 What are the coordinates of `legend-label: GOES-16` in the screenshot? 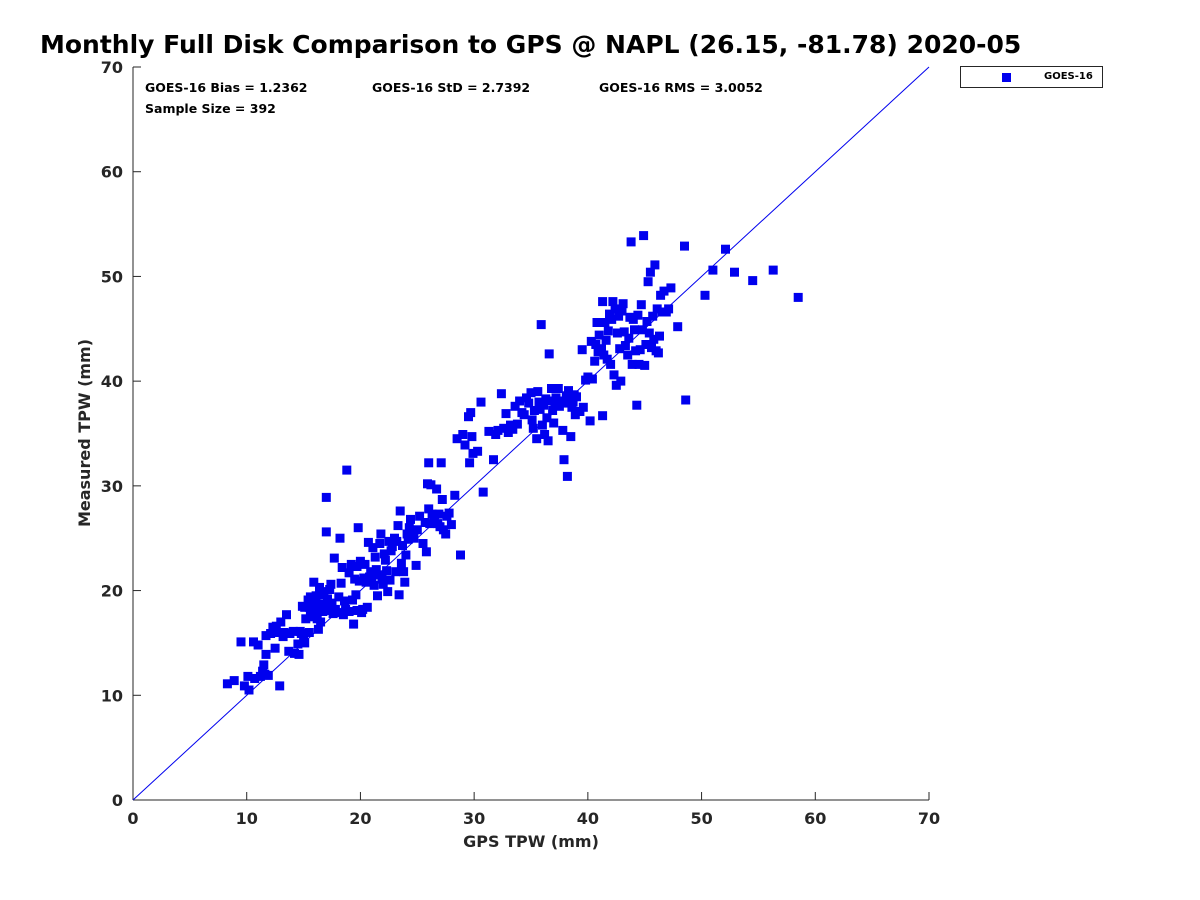 It's located at (1068, 76).